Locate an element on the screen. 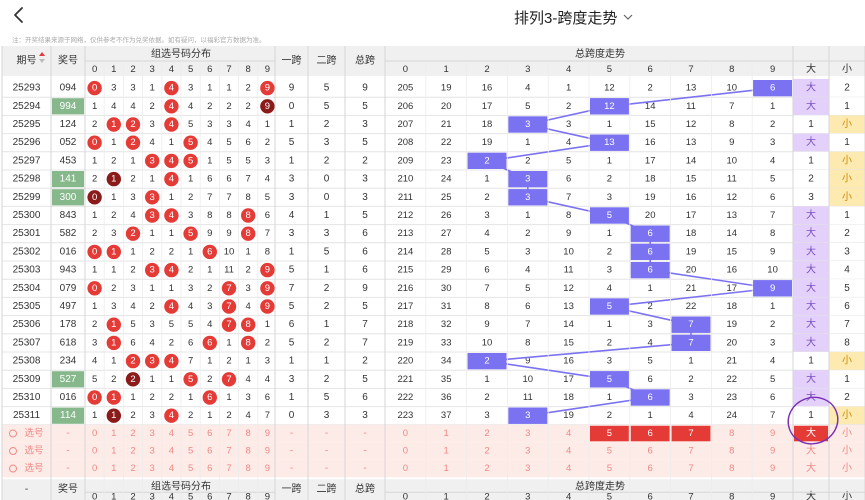 The width and height of the screenshot is (865, 500). selected-big-cell is located at coordinates (811, 433).